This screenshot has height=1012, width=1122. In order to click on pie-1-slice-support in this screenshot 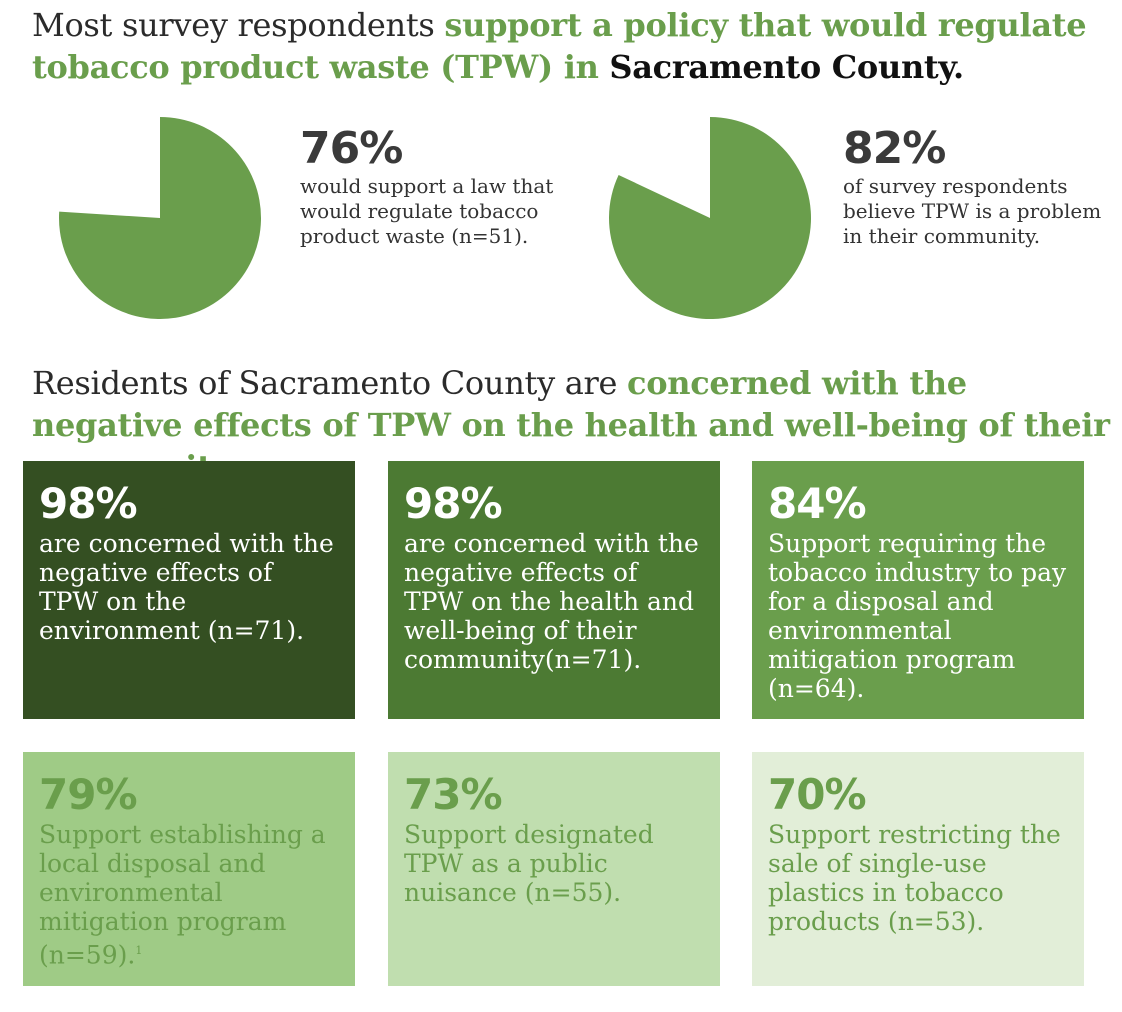, I will do `click(160, 218)`.